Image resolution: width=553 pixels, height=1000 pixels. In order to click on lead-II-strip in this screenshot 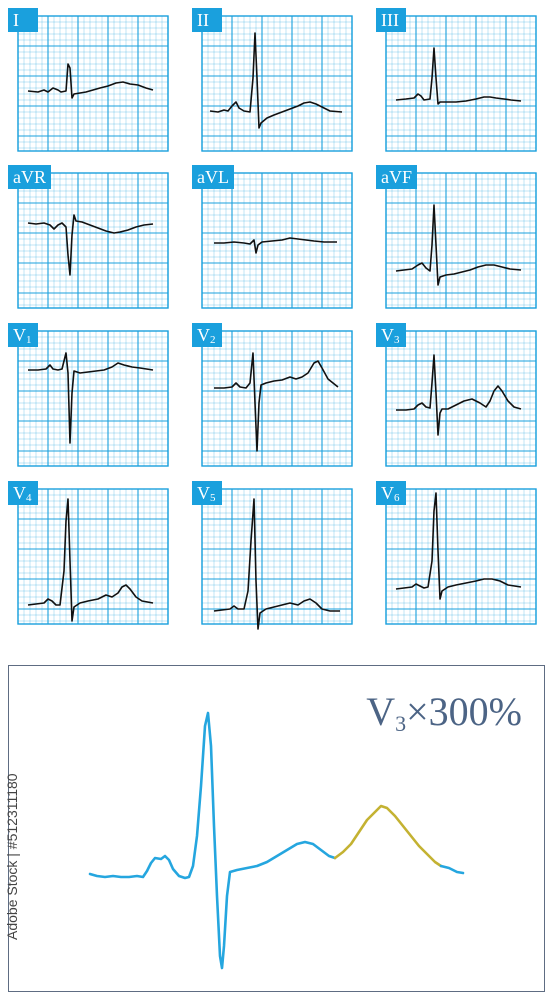, I will do `click(277, 83)`.